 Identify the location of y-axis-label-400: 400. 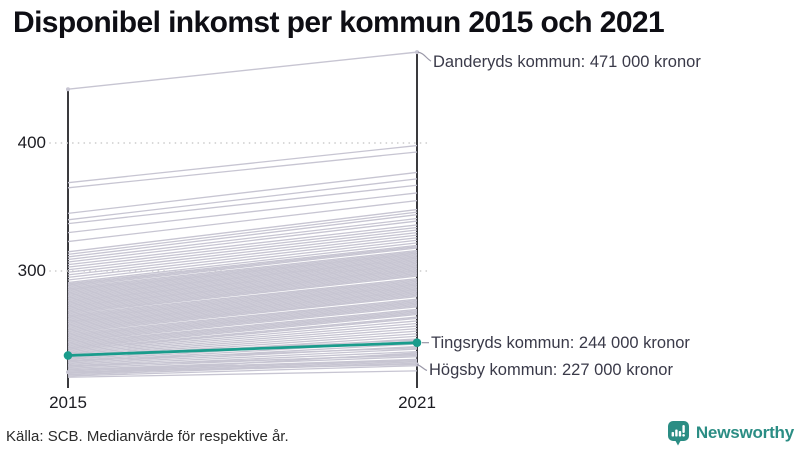
(31, 142).